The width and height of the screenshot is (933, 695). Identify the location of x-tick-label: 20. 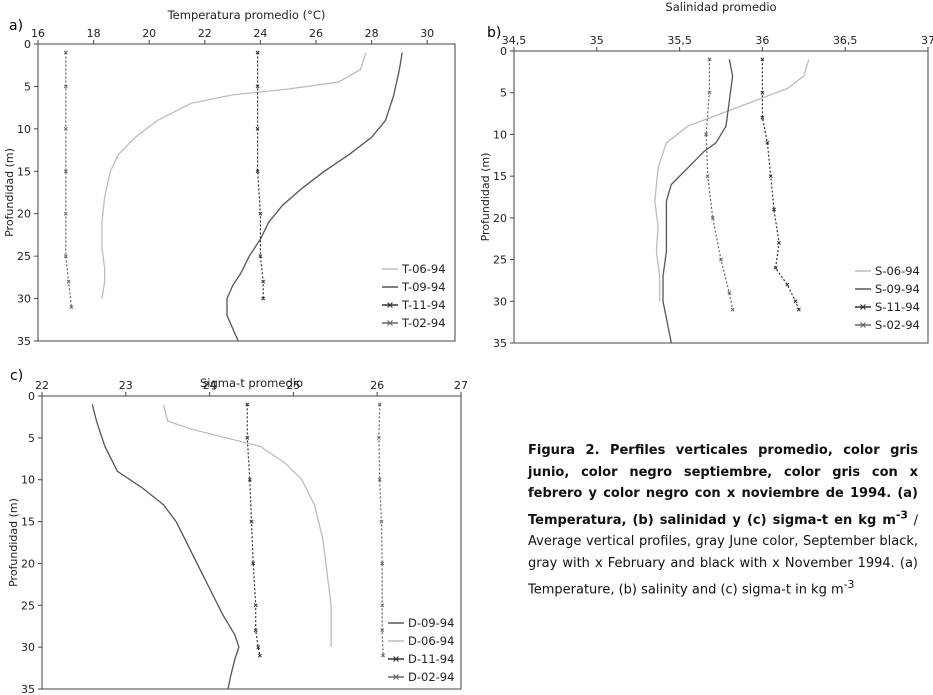
(149, 33).